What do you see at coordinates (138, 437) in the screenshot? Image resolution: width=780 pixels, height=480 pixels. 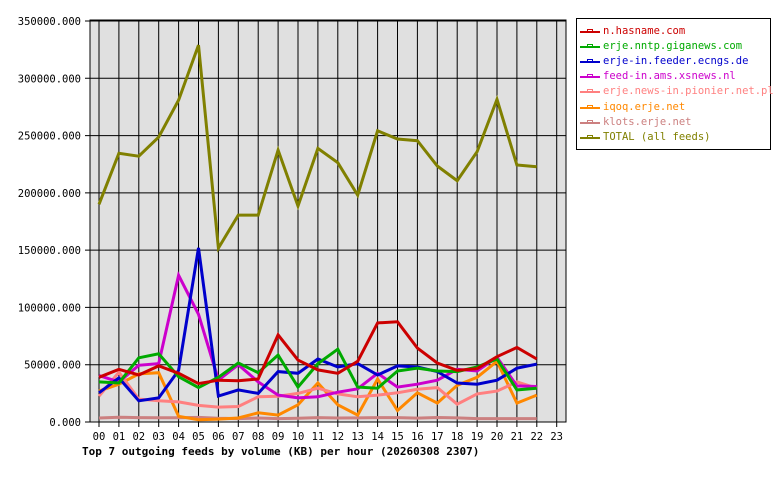 I see `x-tick-label: 02` at bounding box center [138, 437].